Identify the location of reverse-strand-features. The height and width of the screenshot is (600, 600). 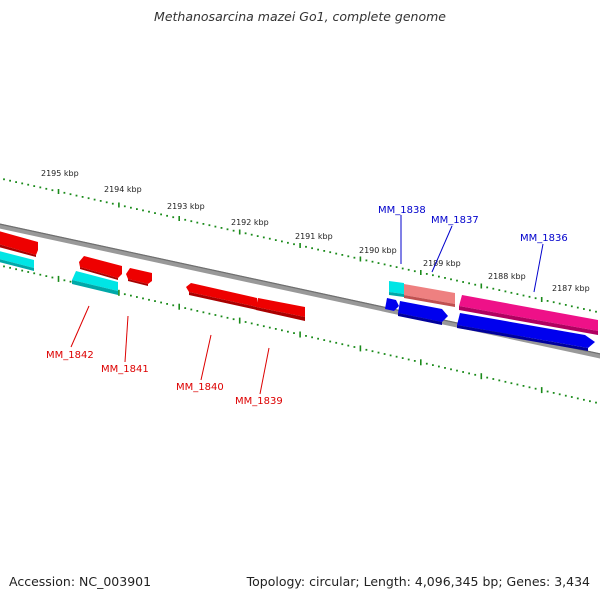
(152, 275).